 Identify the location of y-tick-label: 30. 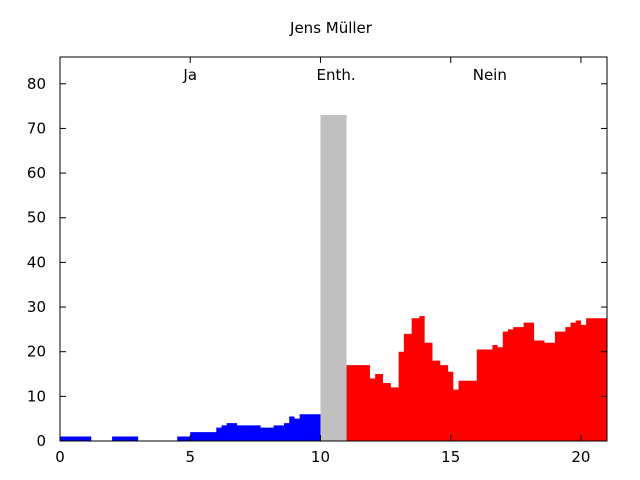
(36, 307).